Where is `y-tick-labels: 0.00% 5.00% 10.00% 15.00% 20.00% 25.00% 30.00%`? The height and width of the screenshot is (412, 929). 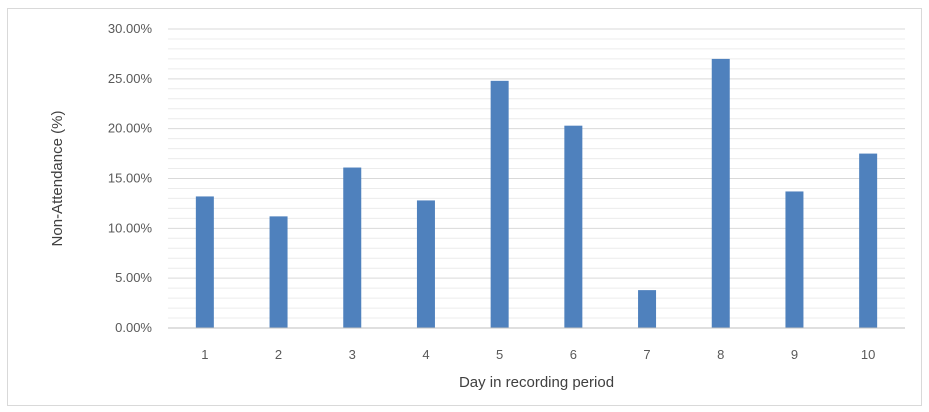 y-tick-labels: 0.00% 5.00% 10.00% 15.00% 20.00% 25.00% 30.00% is located at coordinates (130, 178).